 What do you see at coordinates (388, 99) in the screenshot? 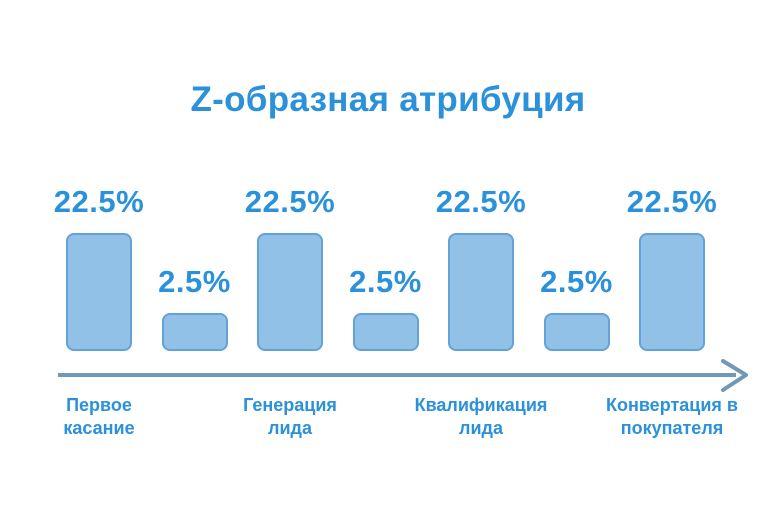
I see `chart-title: Z-образная атрибуция` at bounding box center [388, 99].